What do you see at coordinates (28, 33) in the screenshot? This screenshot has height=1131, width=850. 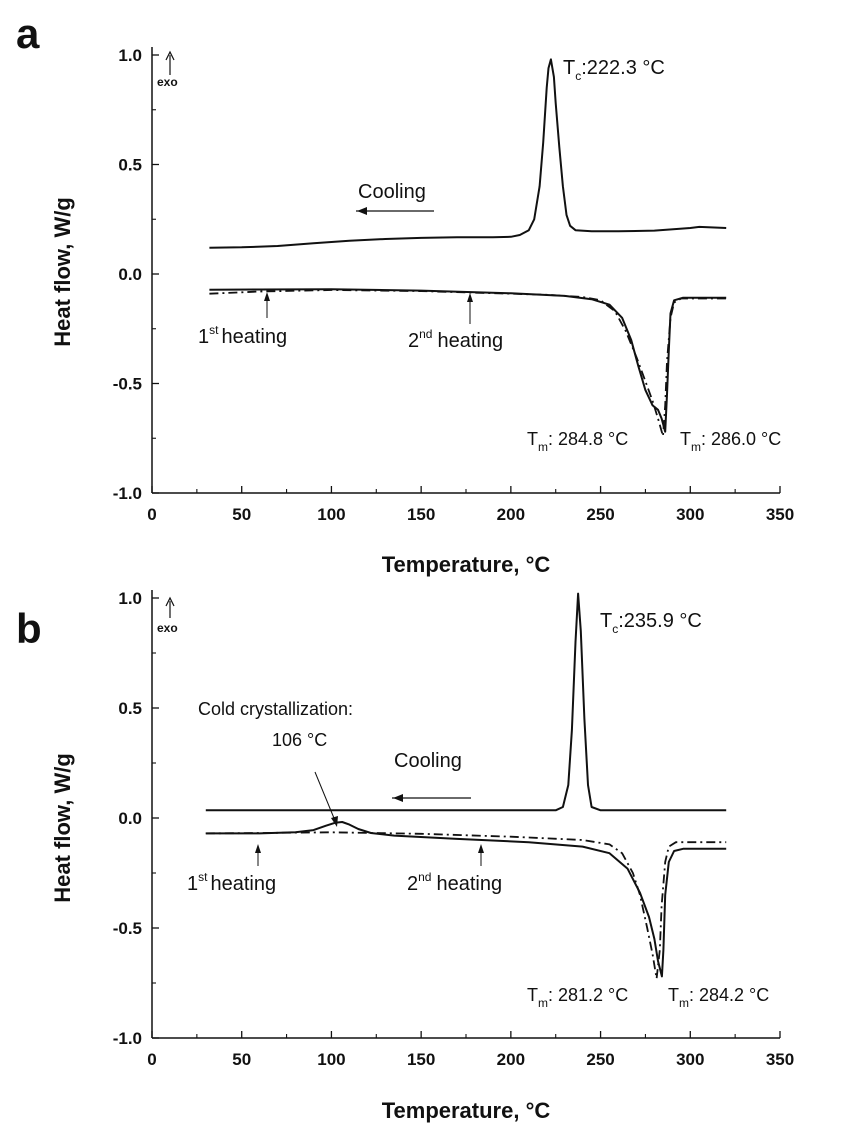 I see `panel-letter-a: a` at bounding box center [28, 33].